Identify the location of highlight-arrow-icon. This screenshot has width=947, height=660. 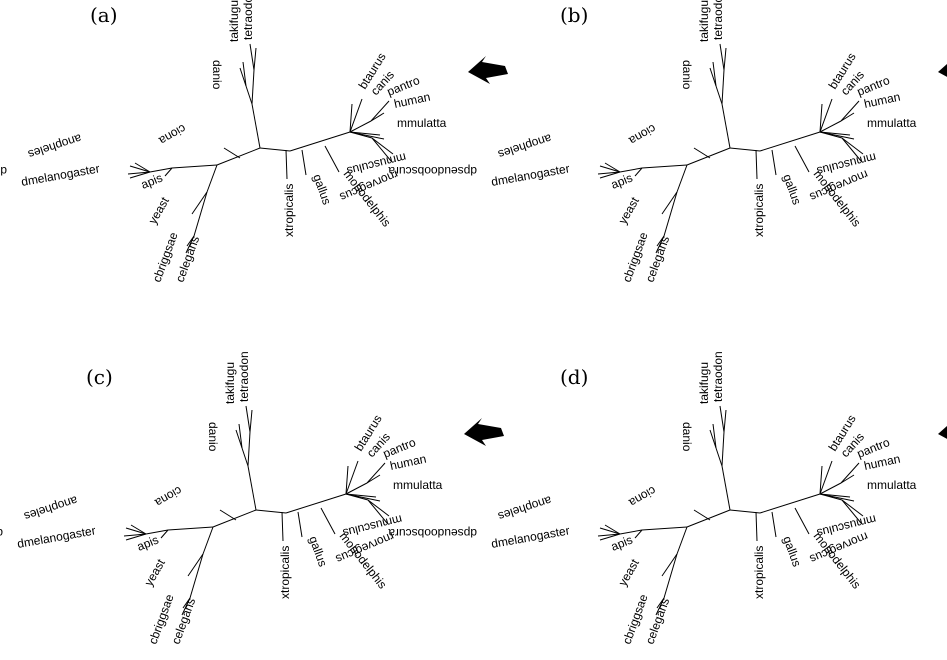
(484, 432).